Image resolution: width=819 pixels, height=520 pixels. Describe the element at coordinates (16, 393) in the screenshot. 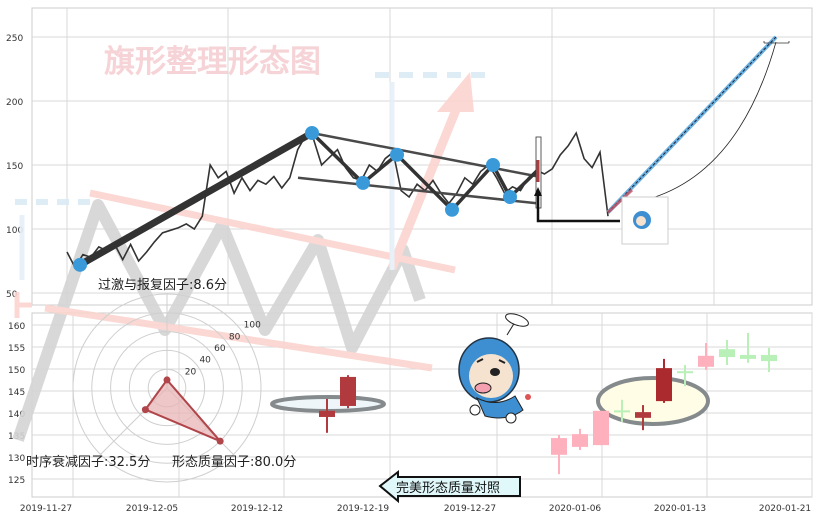

I see `bottom-y-tick-label: 145` at that location.